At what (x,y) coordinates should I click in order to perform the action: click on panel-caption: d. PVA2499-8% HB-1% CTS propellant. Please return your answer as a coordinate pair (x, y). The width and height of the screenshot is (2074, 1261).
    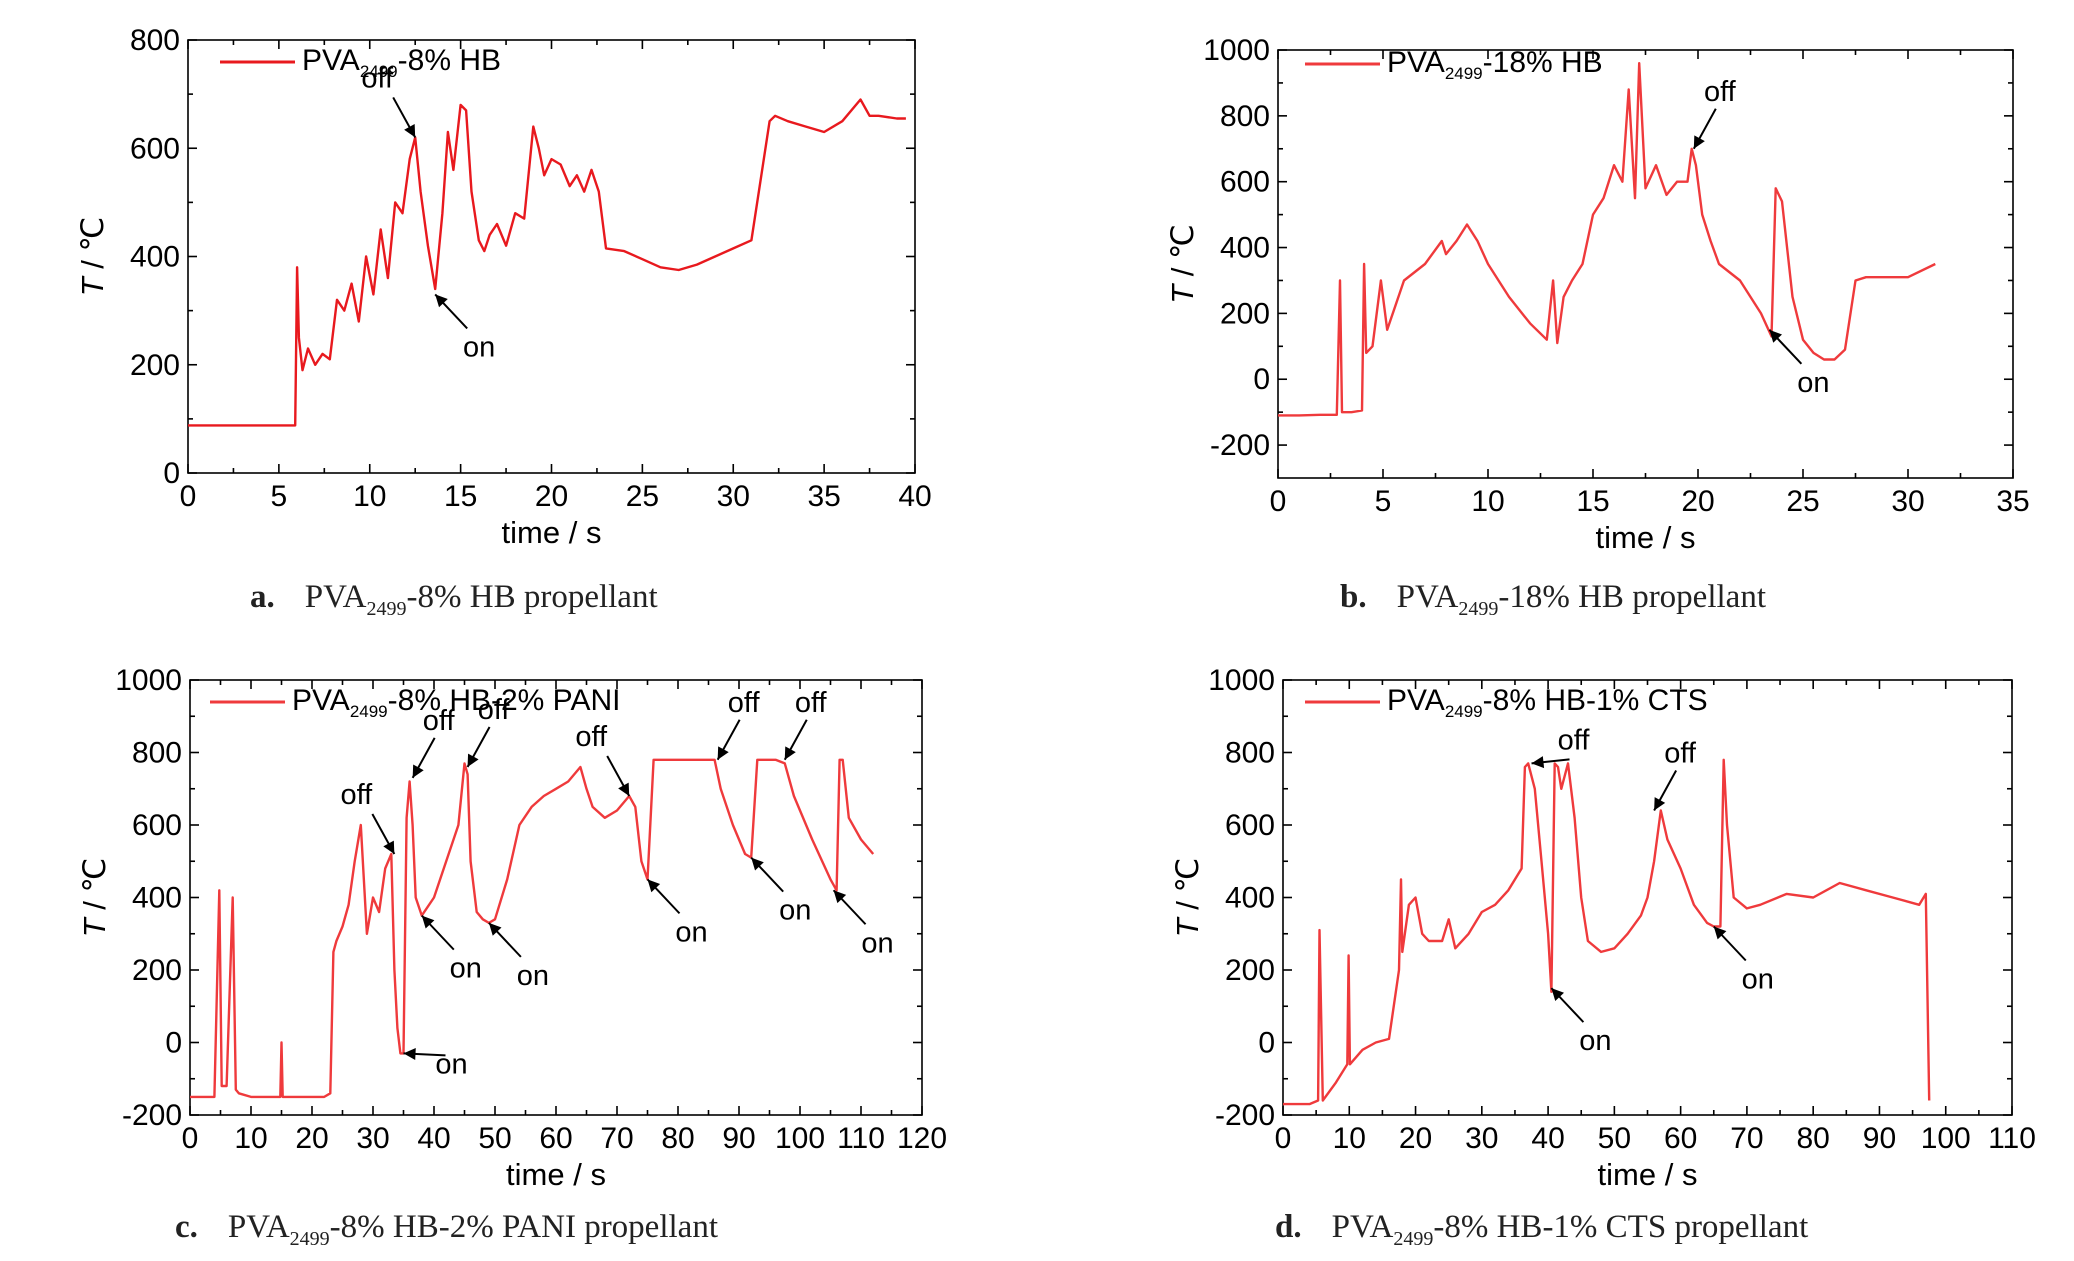
    Looking at the image, I should click on (1541, 1229).